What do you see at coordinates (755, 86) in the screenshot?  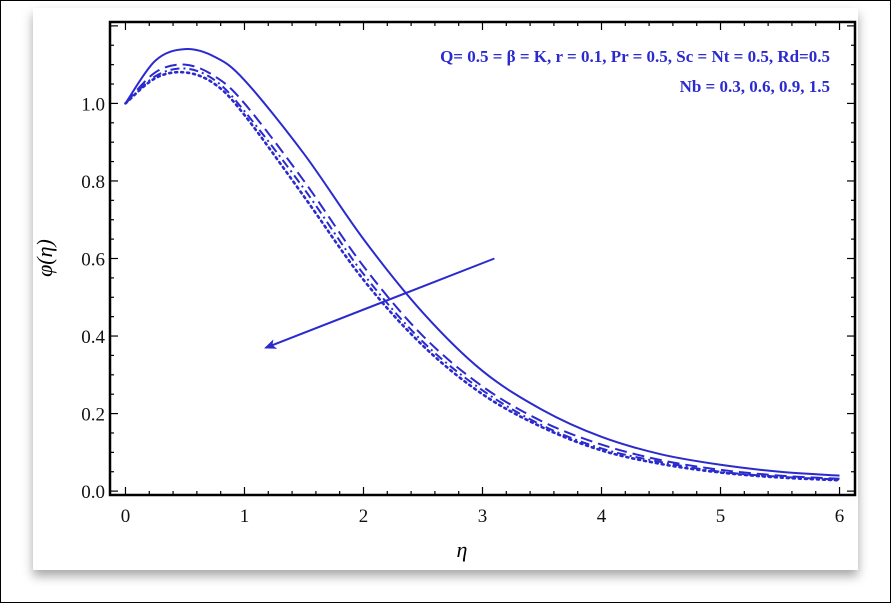 I see `annotation-varying: Nb = 0.3, 0.6, 0.9, 1.5` at bounding box center [755, 86].